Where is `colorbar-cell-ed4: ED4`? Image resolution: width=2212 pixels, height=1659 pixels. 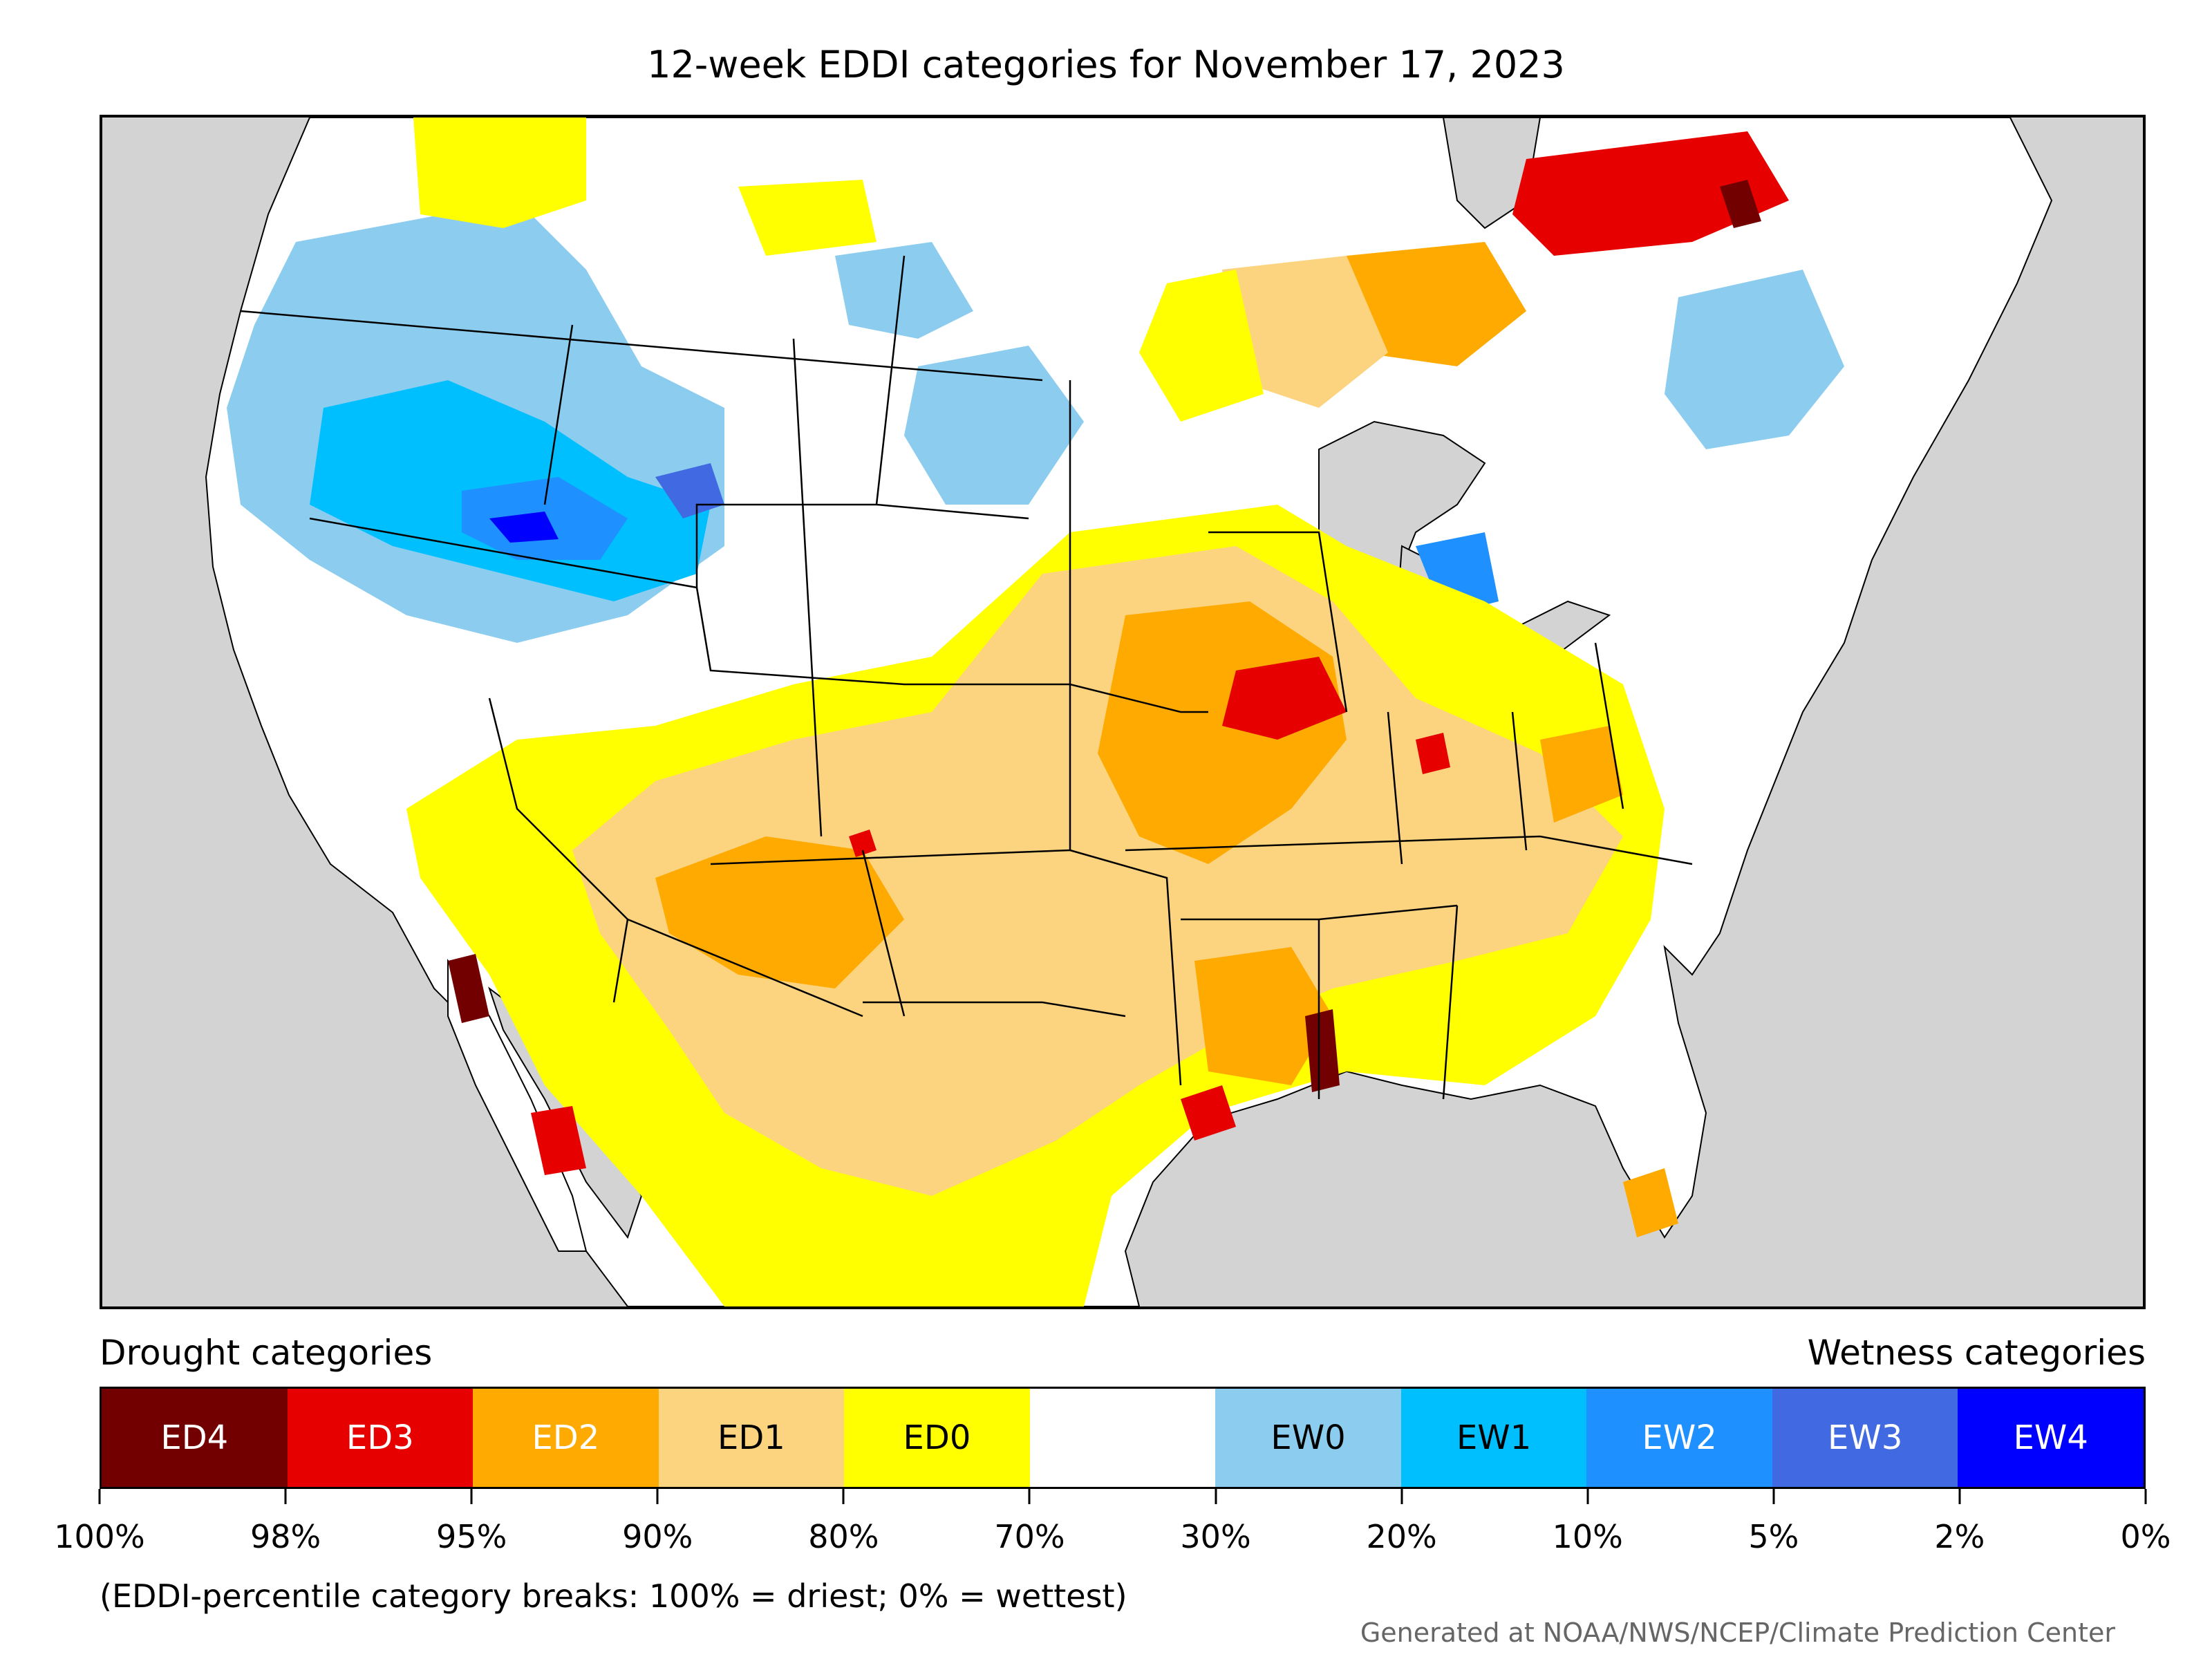
colorbar-cell-ed4: ED4 is located at coordinates (195, 1438).